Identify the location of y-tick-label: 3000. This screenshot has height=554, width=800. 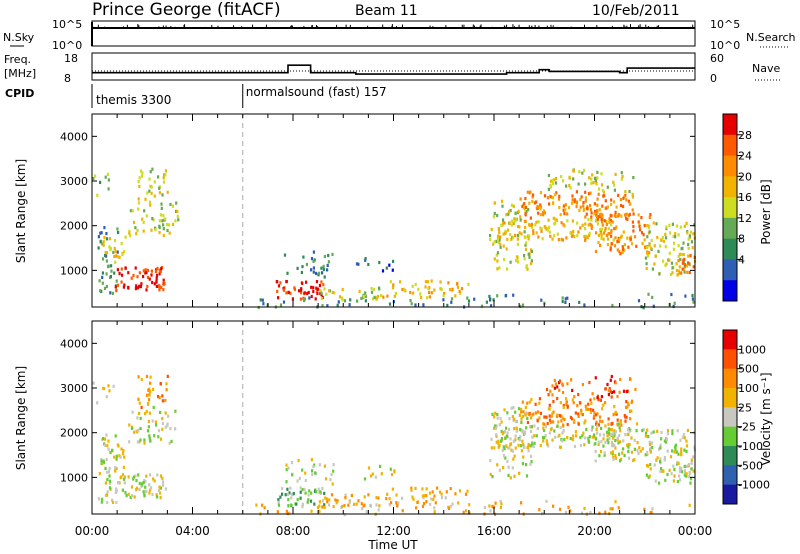
(74, 181).